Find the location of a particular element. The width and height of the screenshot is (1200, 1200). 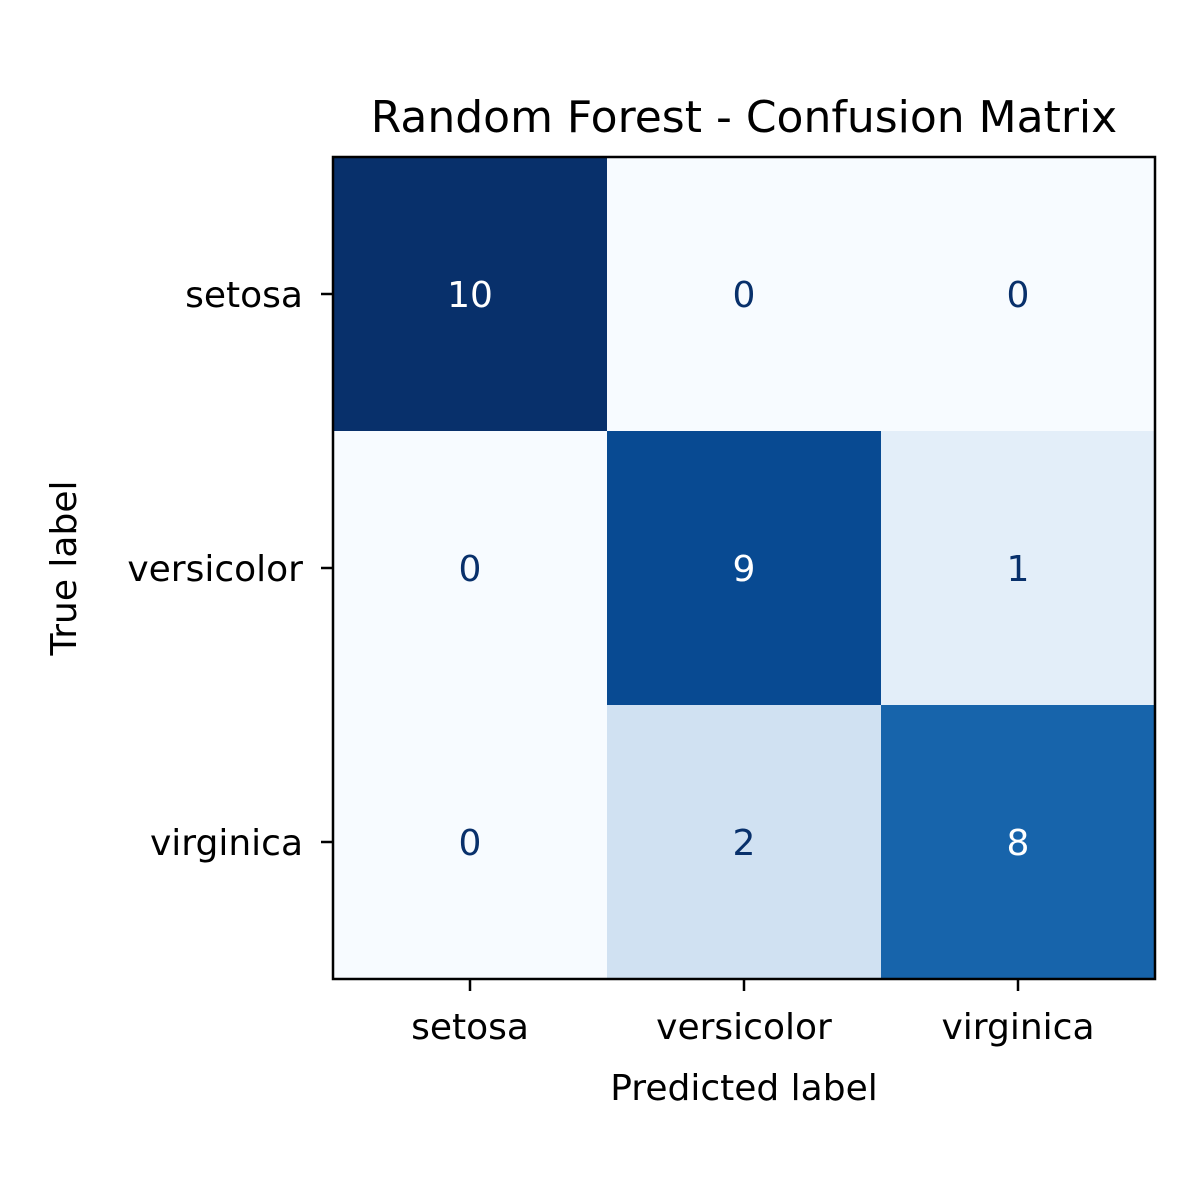

x-axis-ticks: setosa versicolor virginica is located at coordinates (753, 1013).